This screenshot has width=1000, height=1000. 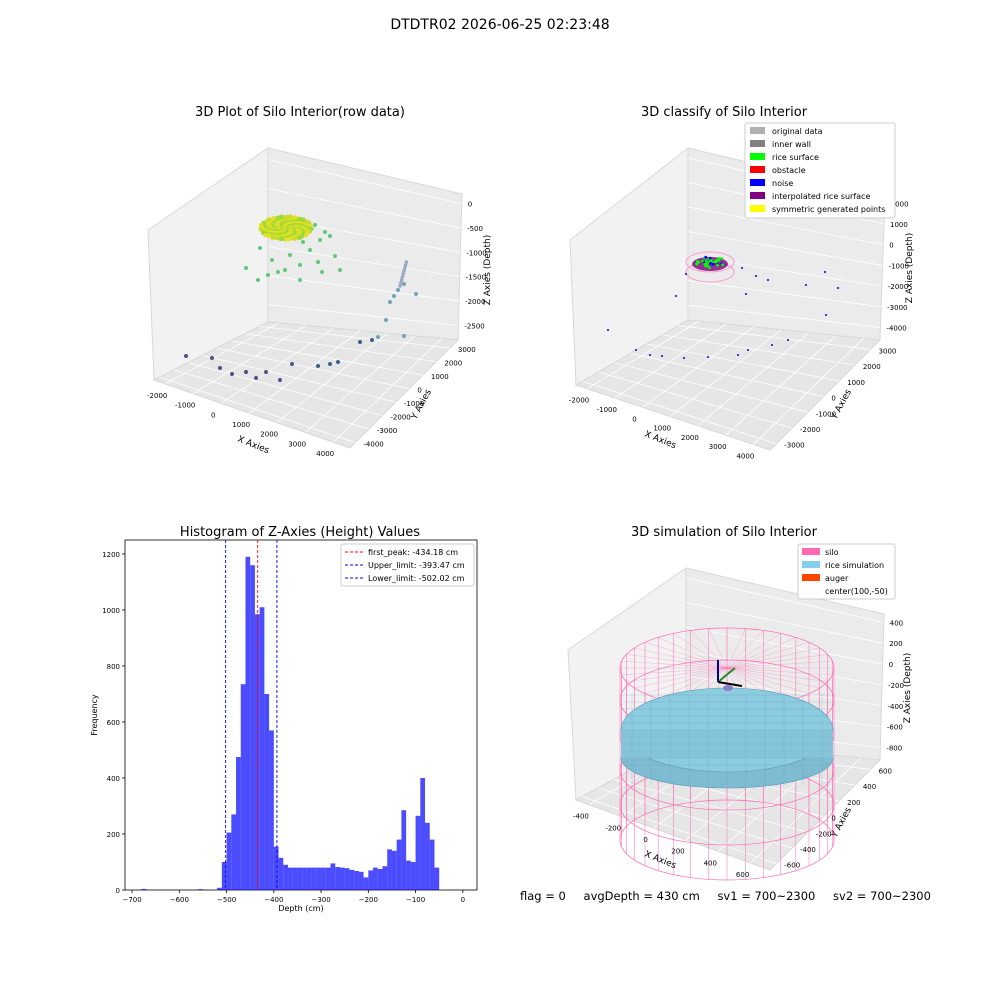 What do you see at coordinates (888, 351) in the screenshot?
I see `y-tick-label: 3000` at bounding box center [888, 351].